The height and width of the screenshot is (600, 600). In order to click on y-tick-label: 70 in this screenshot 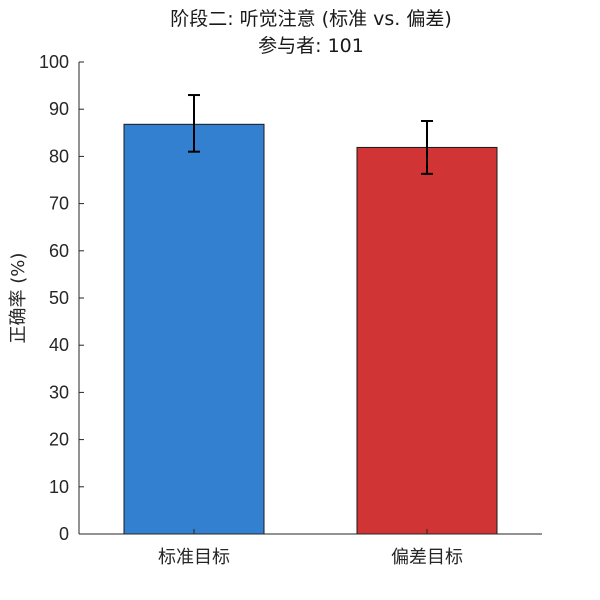, I will do `click(59, 204)`.